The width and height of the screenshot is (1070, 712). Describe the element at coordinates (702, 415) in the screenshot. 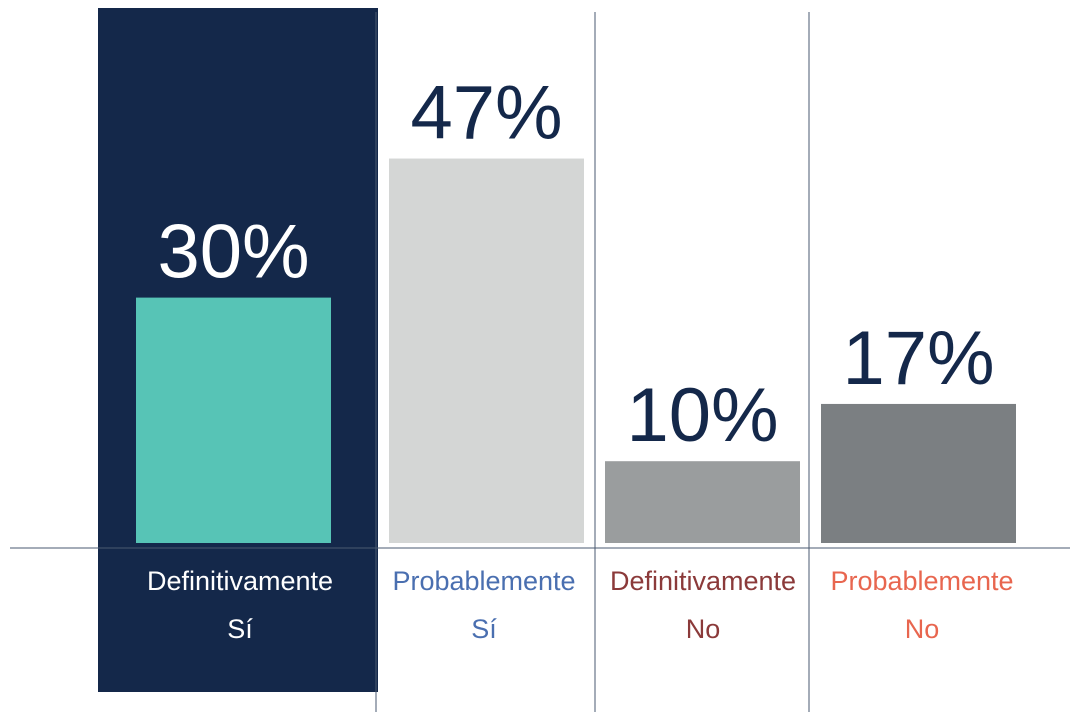

I see `value-label: 10%` at that location.